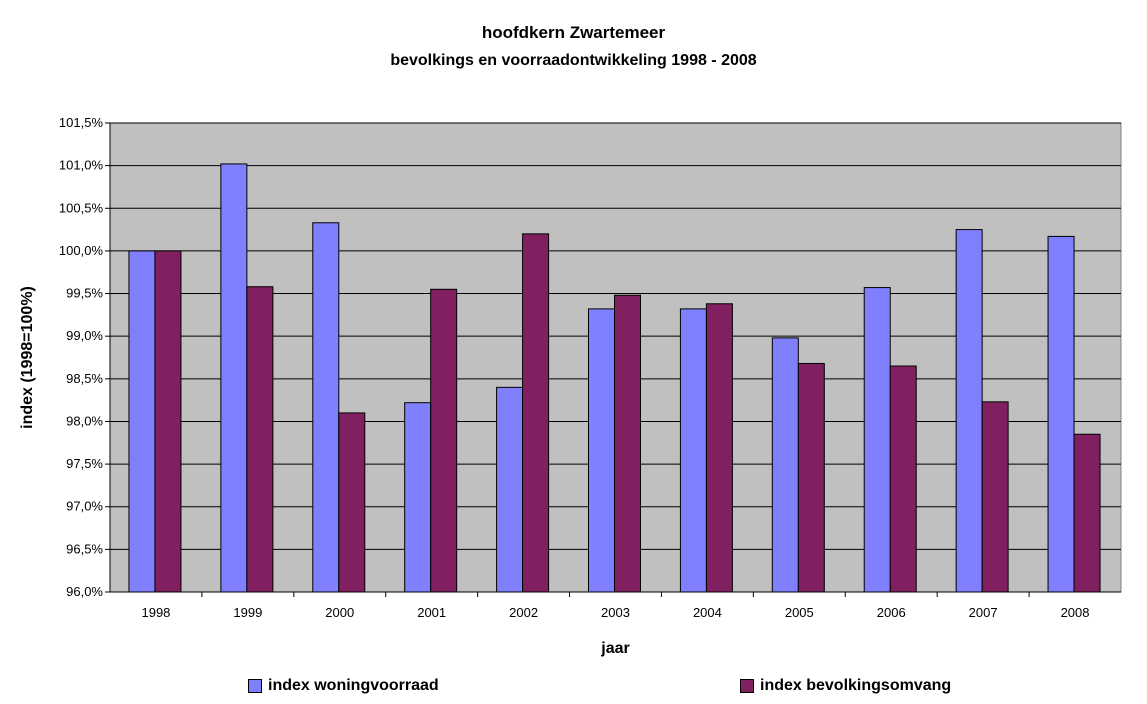 This screenshot has height=704, width=1147. What do you see at coordinates (84, 335) in the screenshot?
I see `y-tick-label: 99,0%` at bounding box center [84, 335].